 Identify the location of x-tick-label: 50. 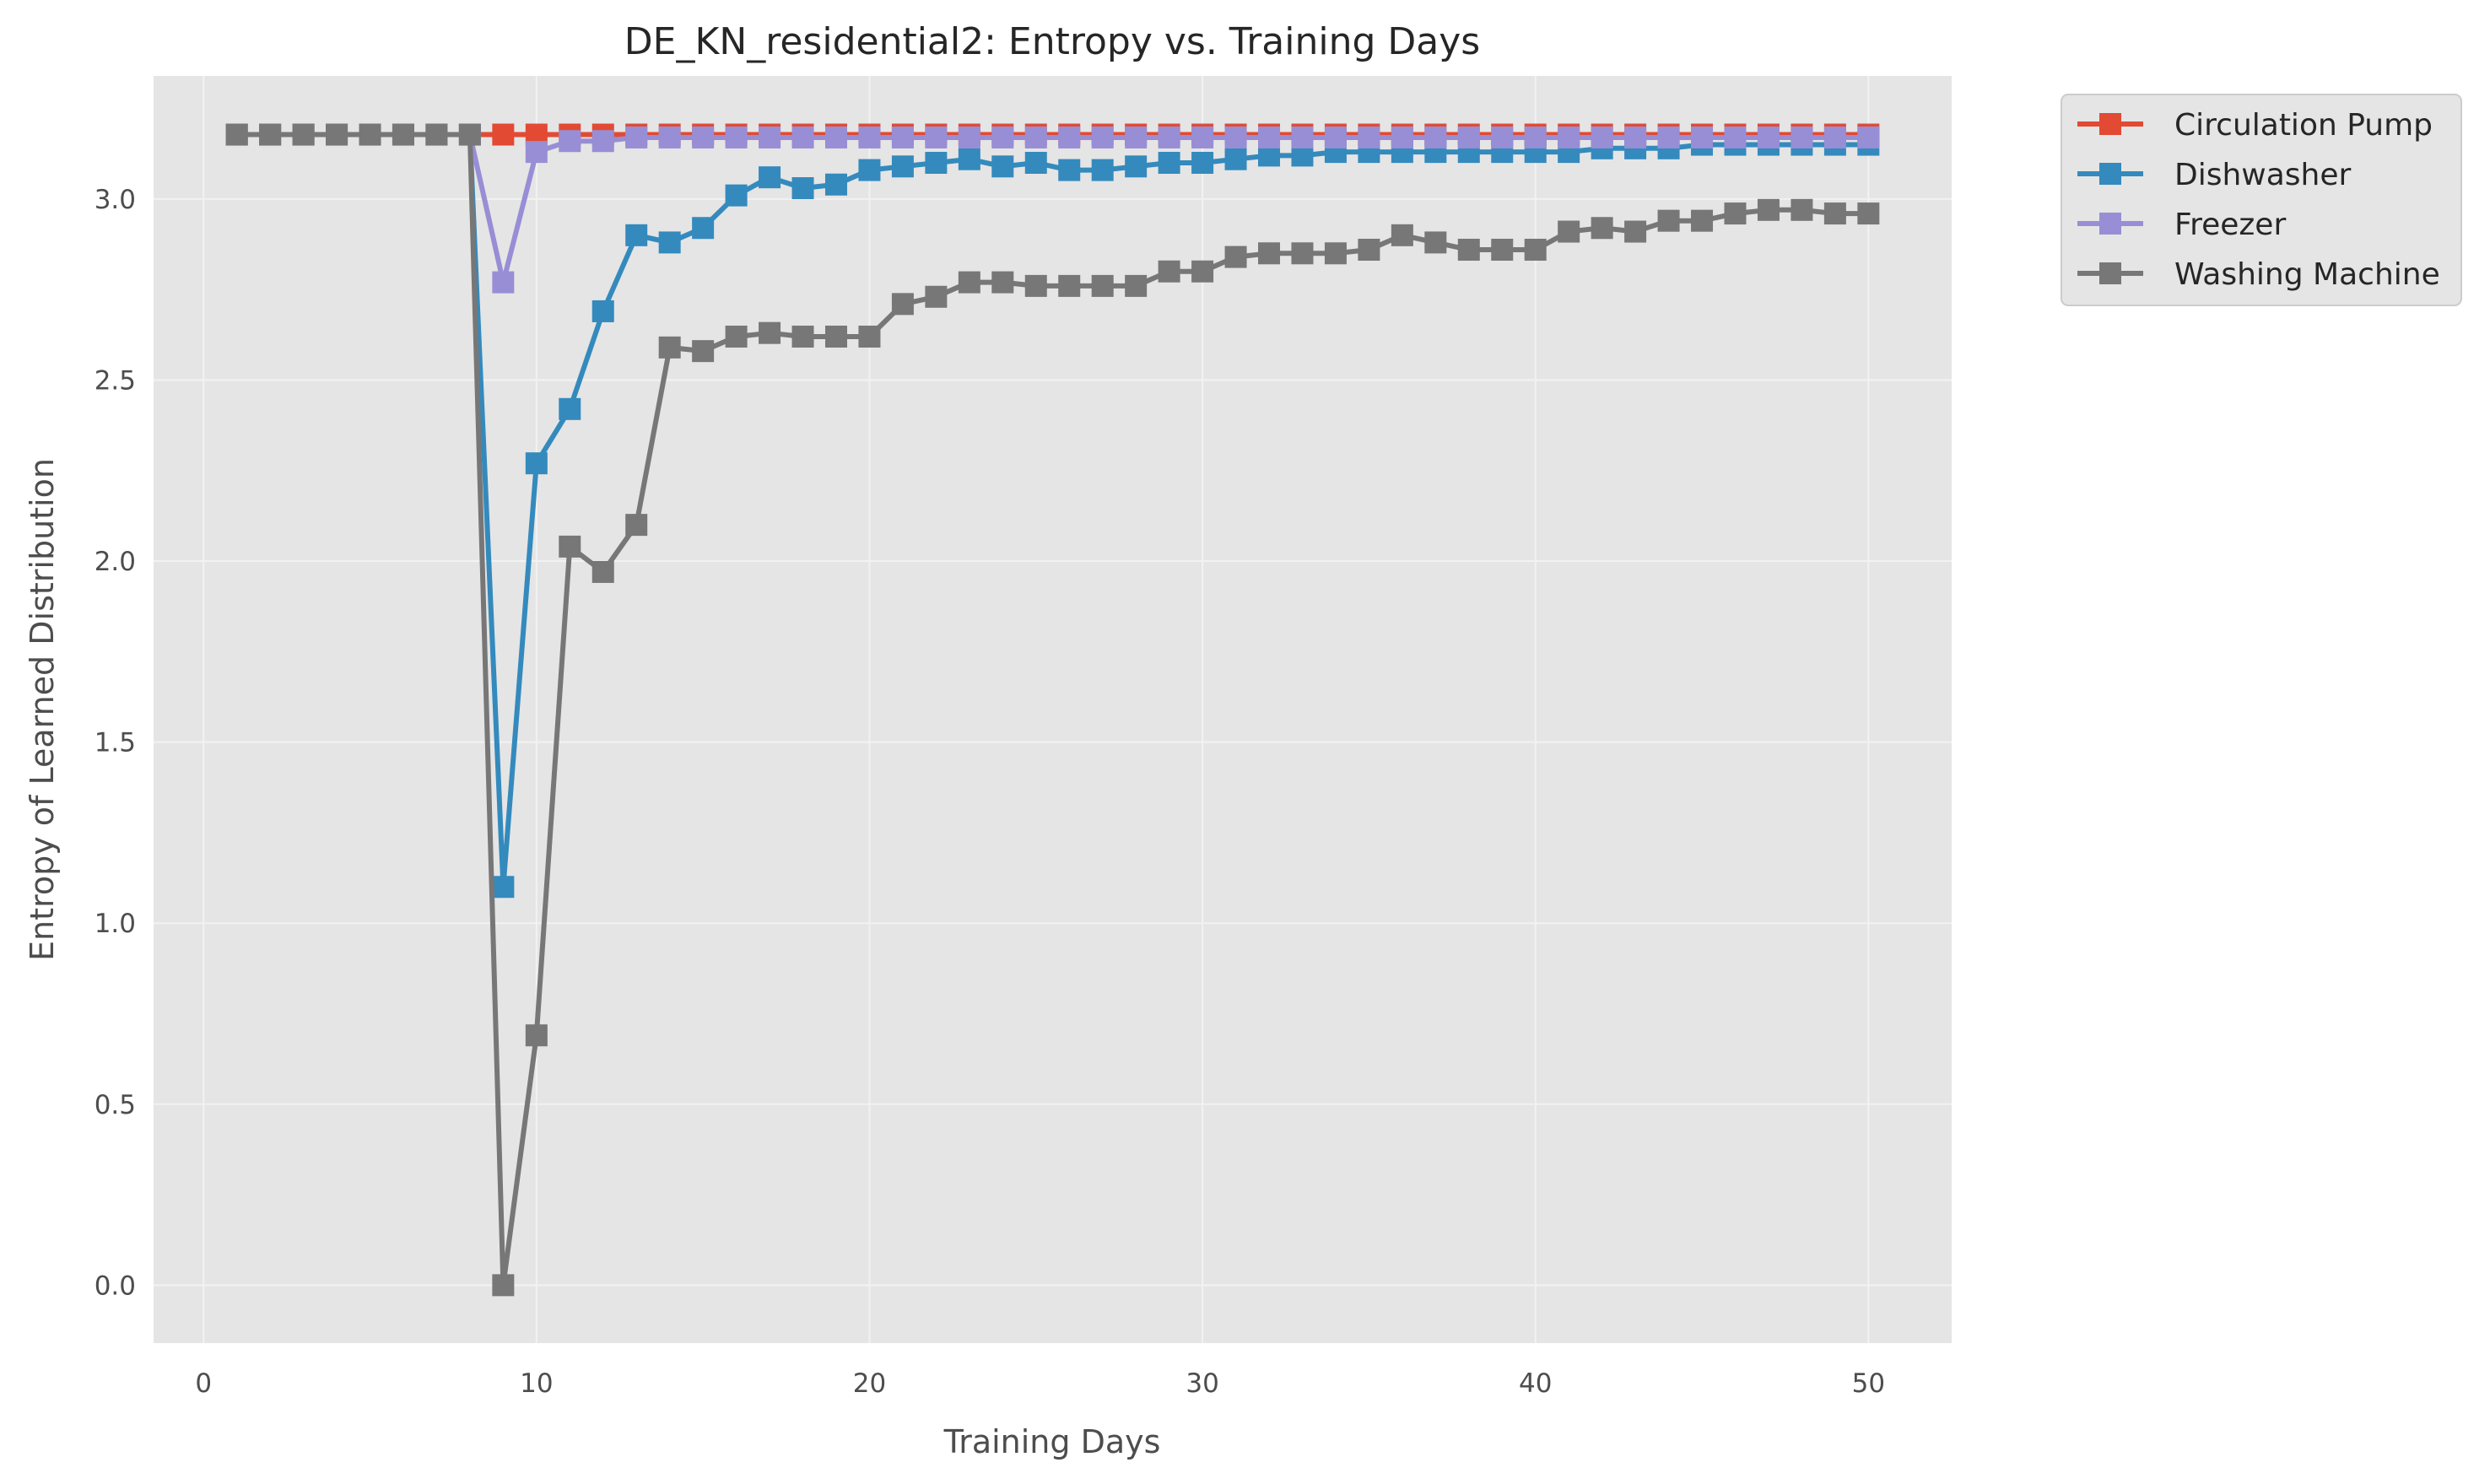
(1868, 1383).